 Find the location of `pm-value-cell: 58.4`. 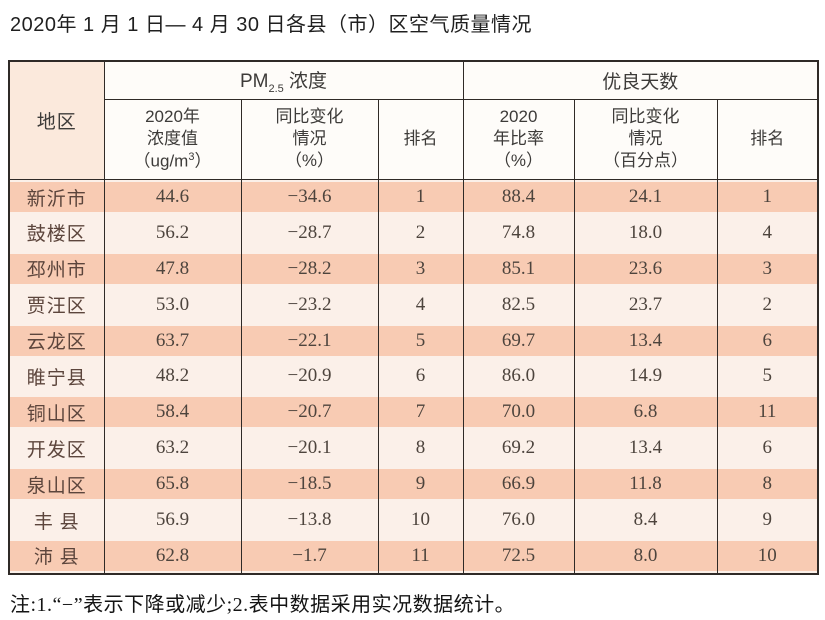

pm-value-cell: 58.4 is located at coordinates (172, 412).